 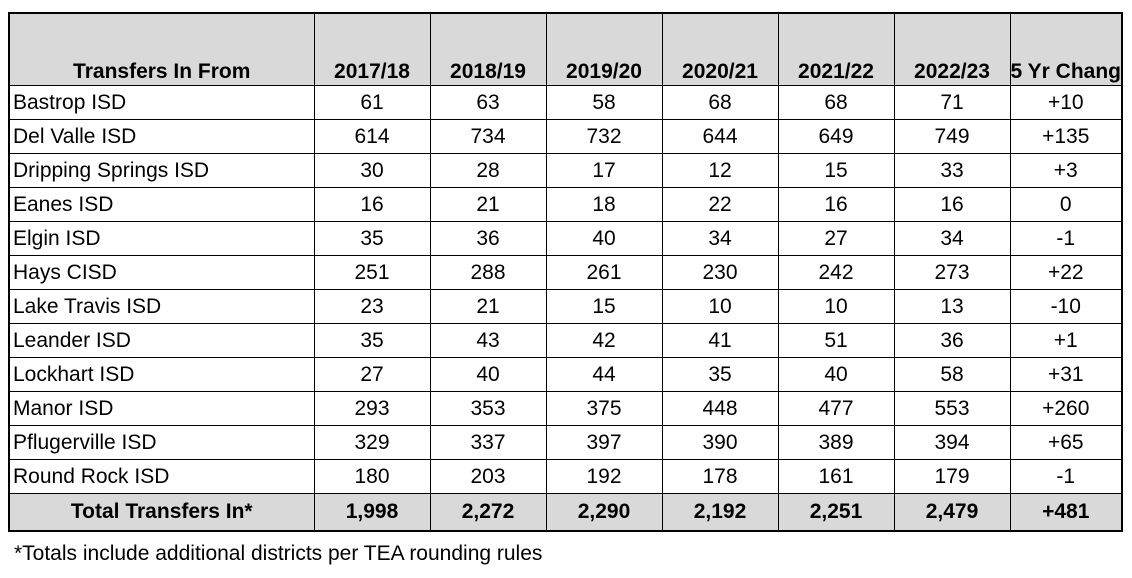 I want to click on table-row: Eanes ISD 16 21 18 22 16 16 0, so click(x=565, y=204).